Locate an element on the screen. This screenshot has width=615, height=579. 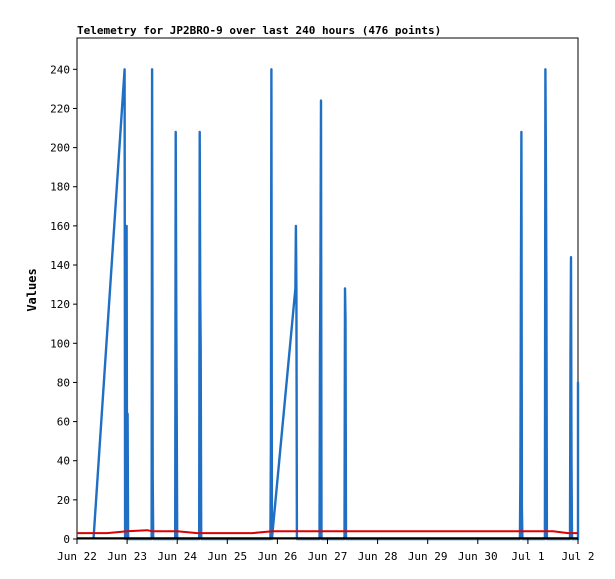
x-tick-label-9: Jul 1 is located at coordinates (527, 556).